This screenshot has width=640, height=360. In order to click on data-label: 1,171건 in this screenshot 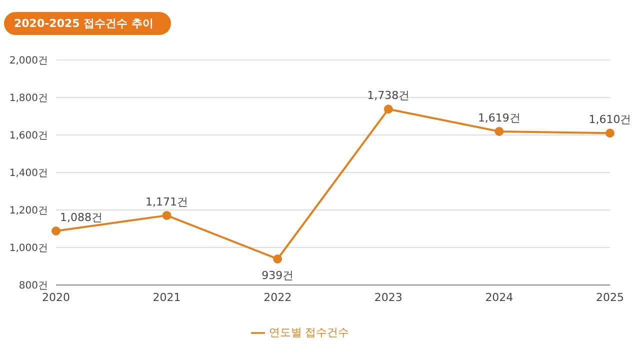, I will do `click(167, 201)`.